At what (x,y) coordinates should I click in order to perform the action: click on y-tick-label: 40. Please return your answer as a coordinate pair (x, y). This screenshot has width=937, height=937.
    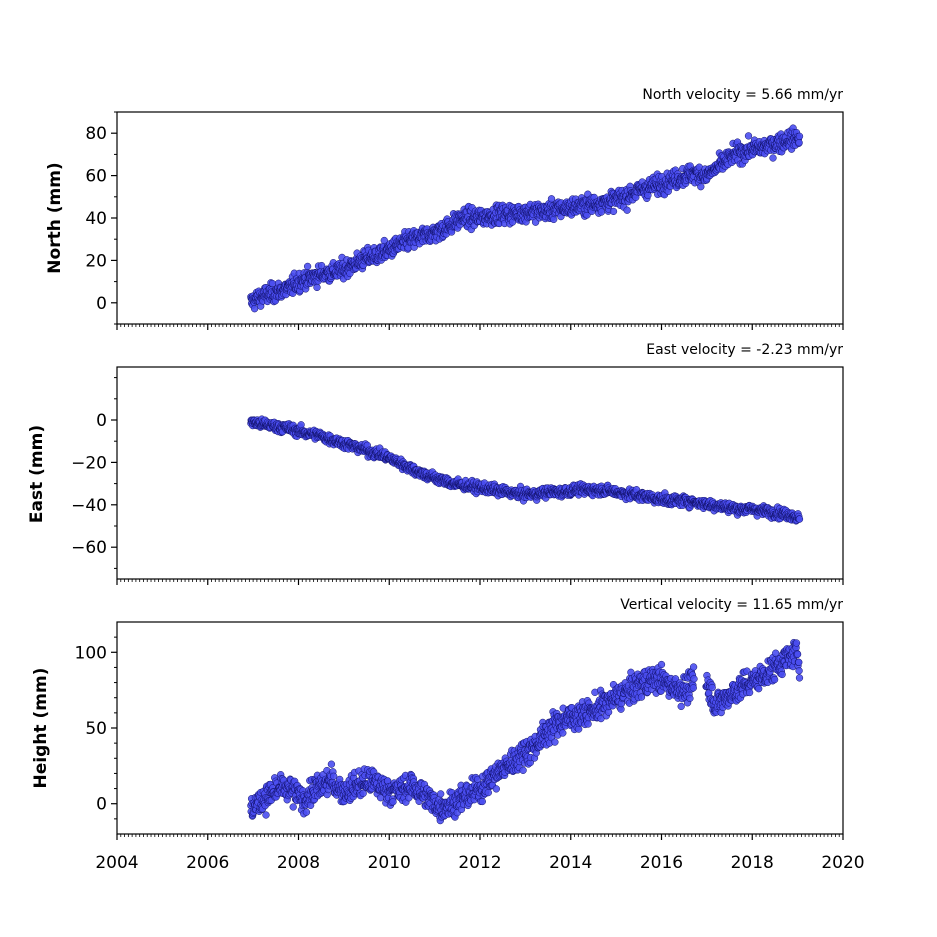
    Looking at the image, I should click on (96, 219).